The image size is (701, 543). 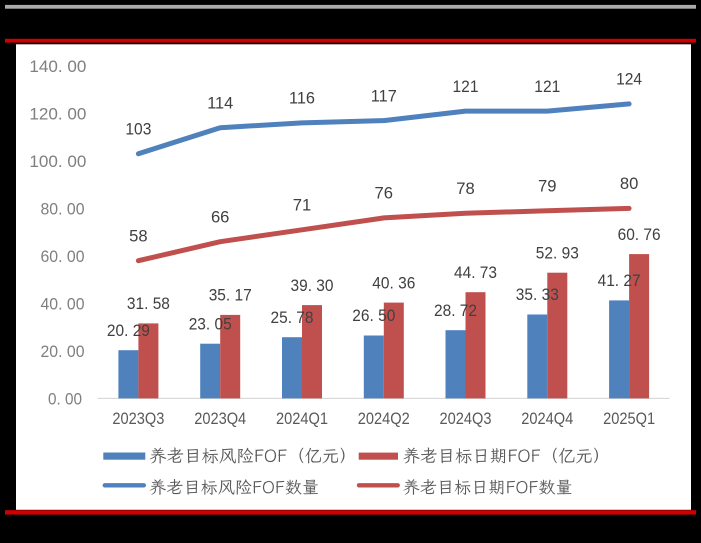 I want to click on svg-text: 20. 29, so click(x=128, y=330).